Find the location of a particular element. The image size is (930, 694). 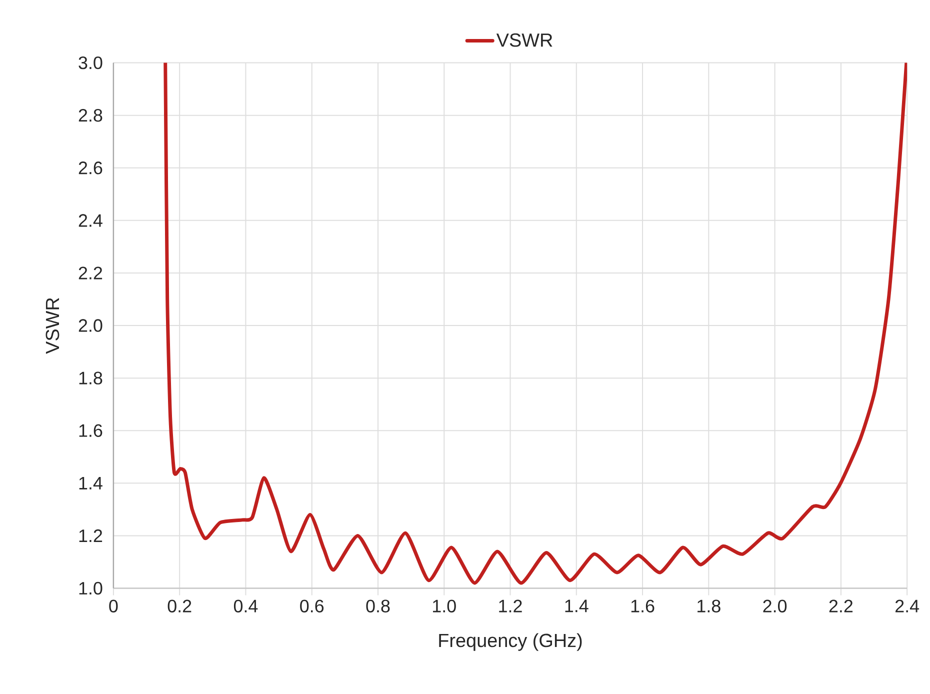

y-tick-label: 2.2 is located at coordinates (90, 273).